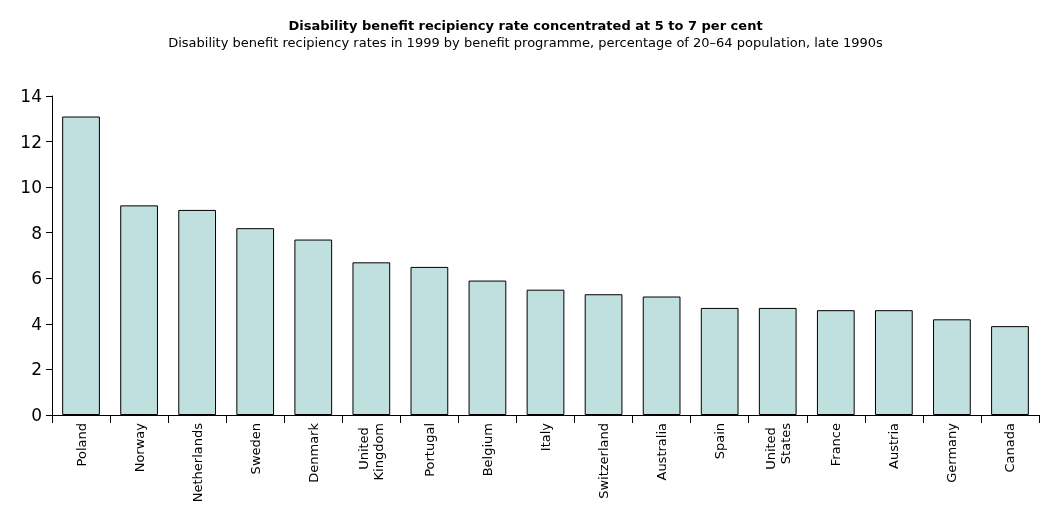 The height and width of the screenshot is (523, 1051). I want to click on y-tick-label: 8, so click(36, 232).